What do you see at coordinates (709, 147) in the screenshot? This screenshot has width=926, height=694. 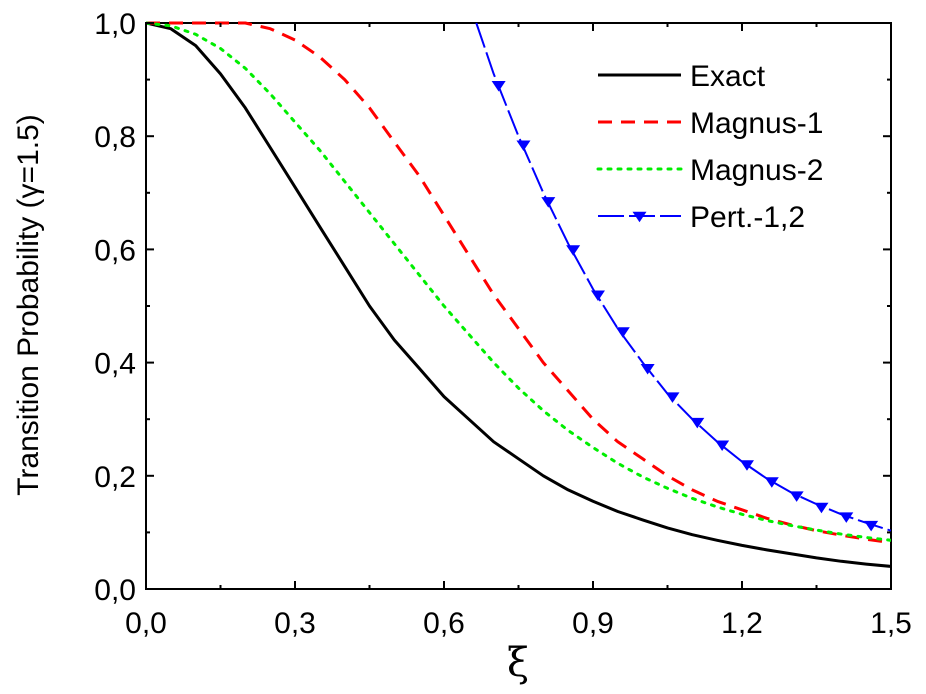 I see `legend: Exact Magnus-1 Magnus-2 Pert.-1,2` at bounding box center [709, 147].